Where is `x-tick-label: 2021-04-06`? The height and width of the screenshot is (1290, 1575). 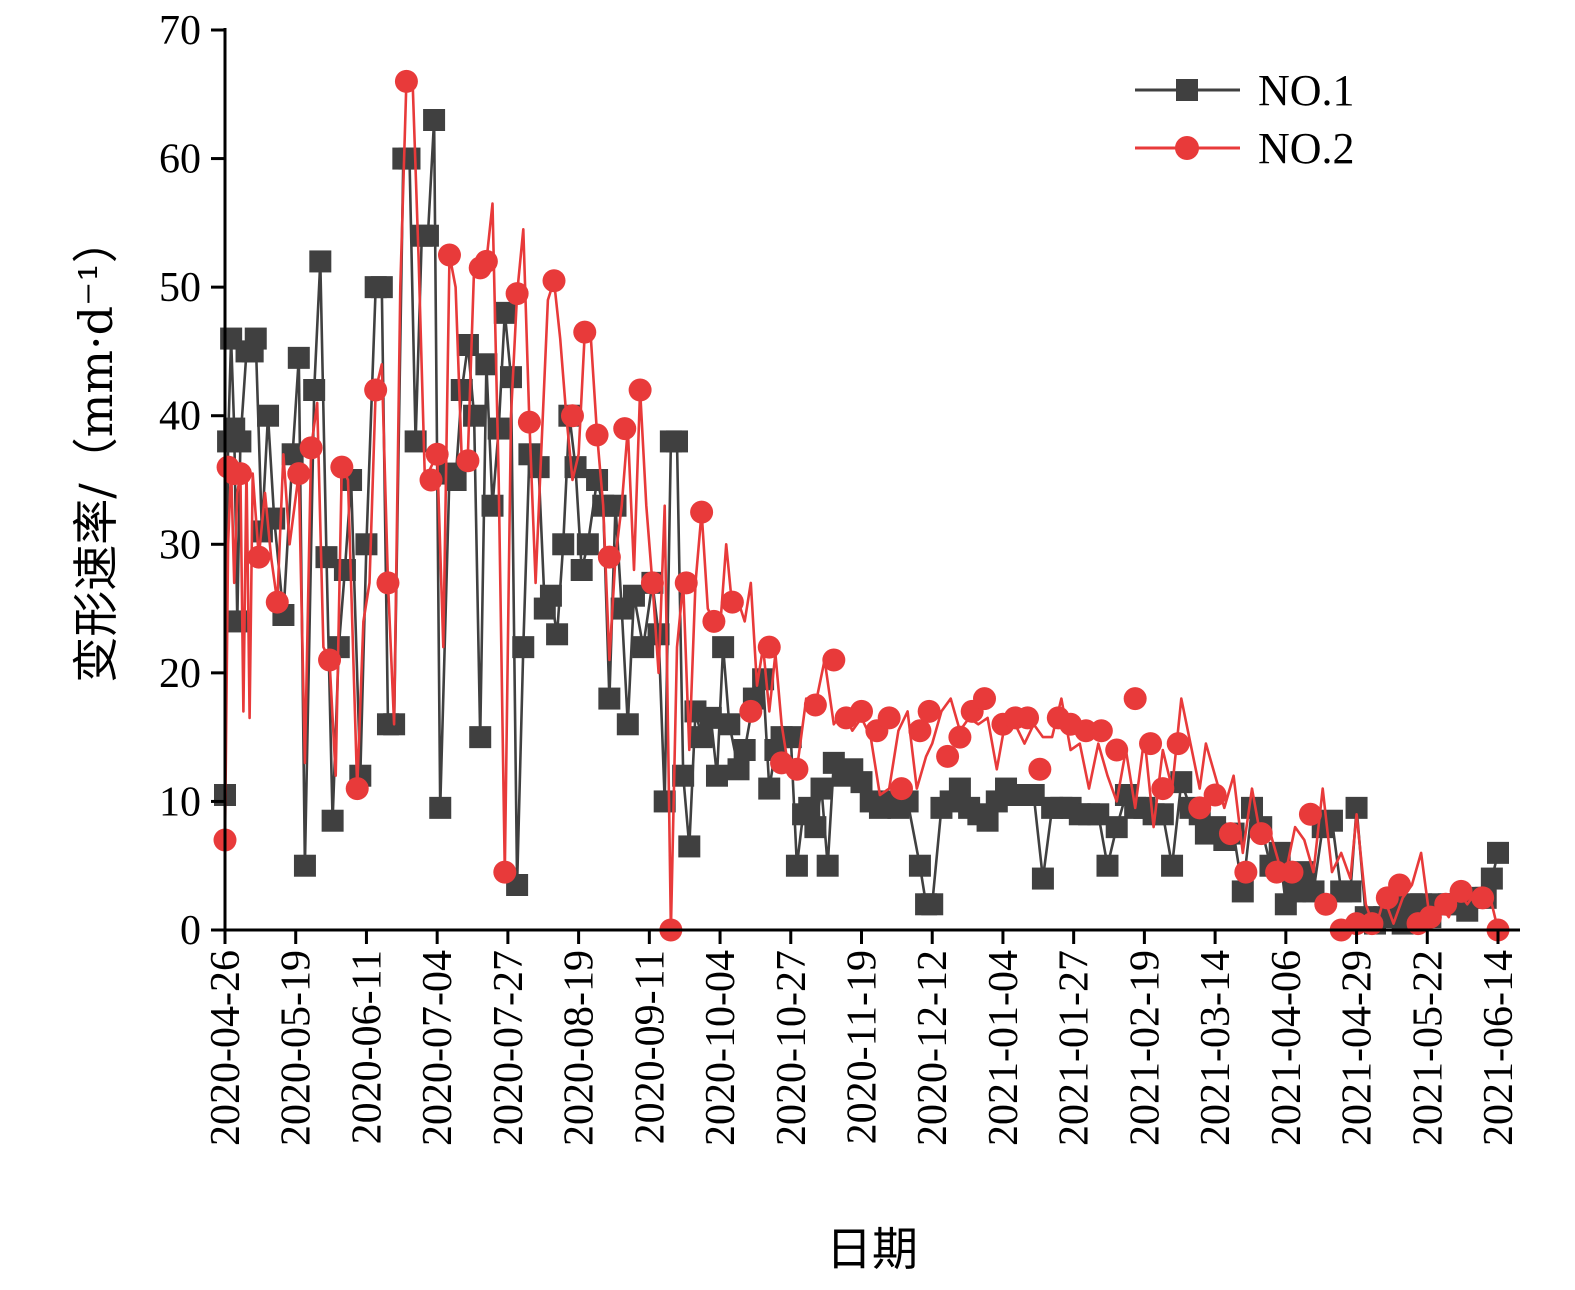
x-tick-label: 2021-04-06 is located at coordinates (1287, 1048).